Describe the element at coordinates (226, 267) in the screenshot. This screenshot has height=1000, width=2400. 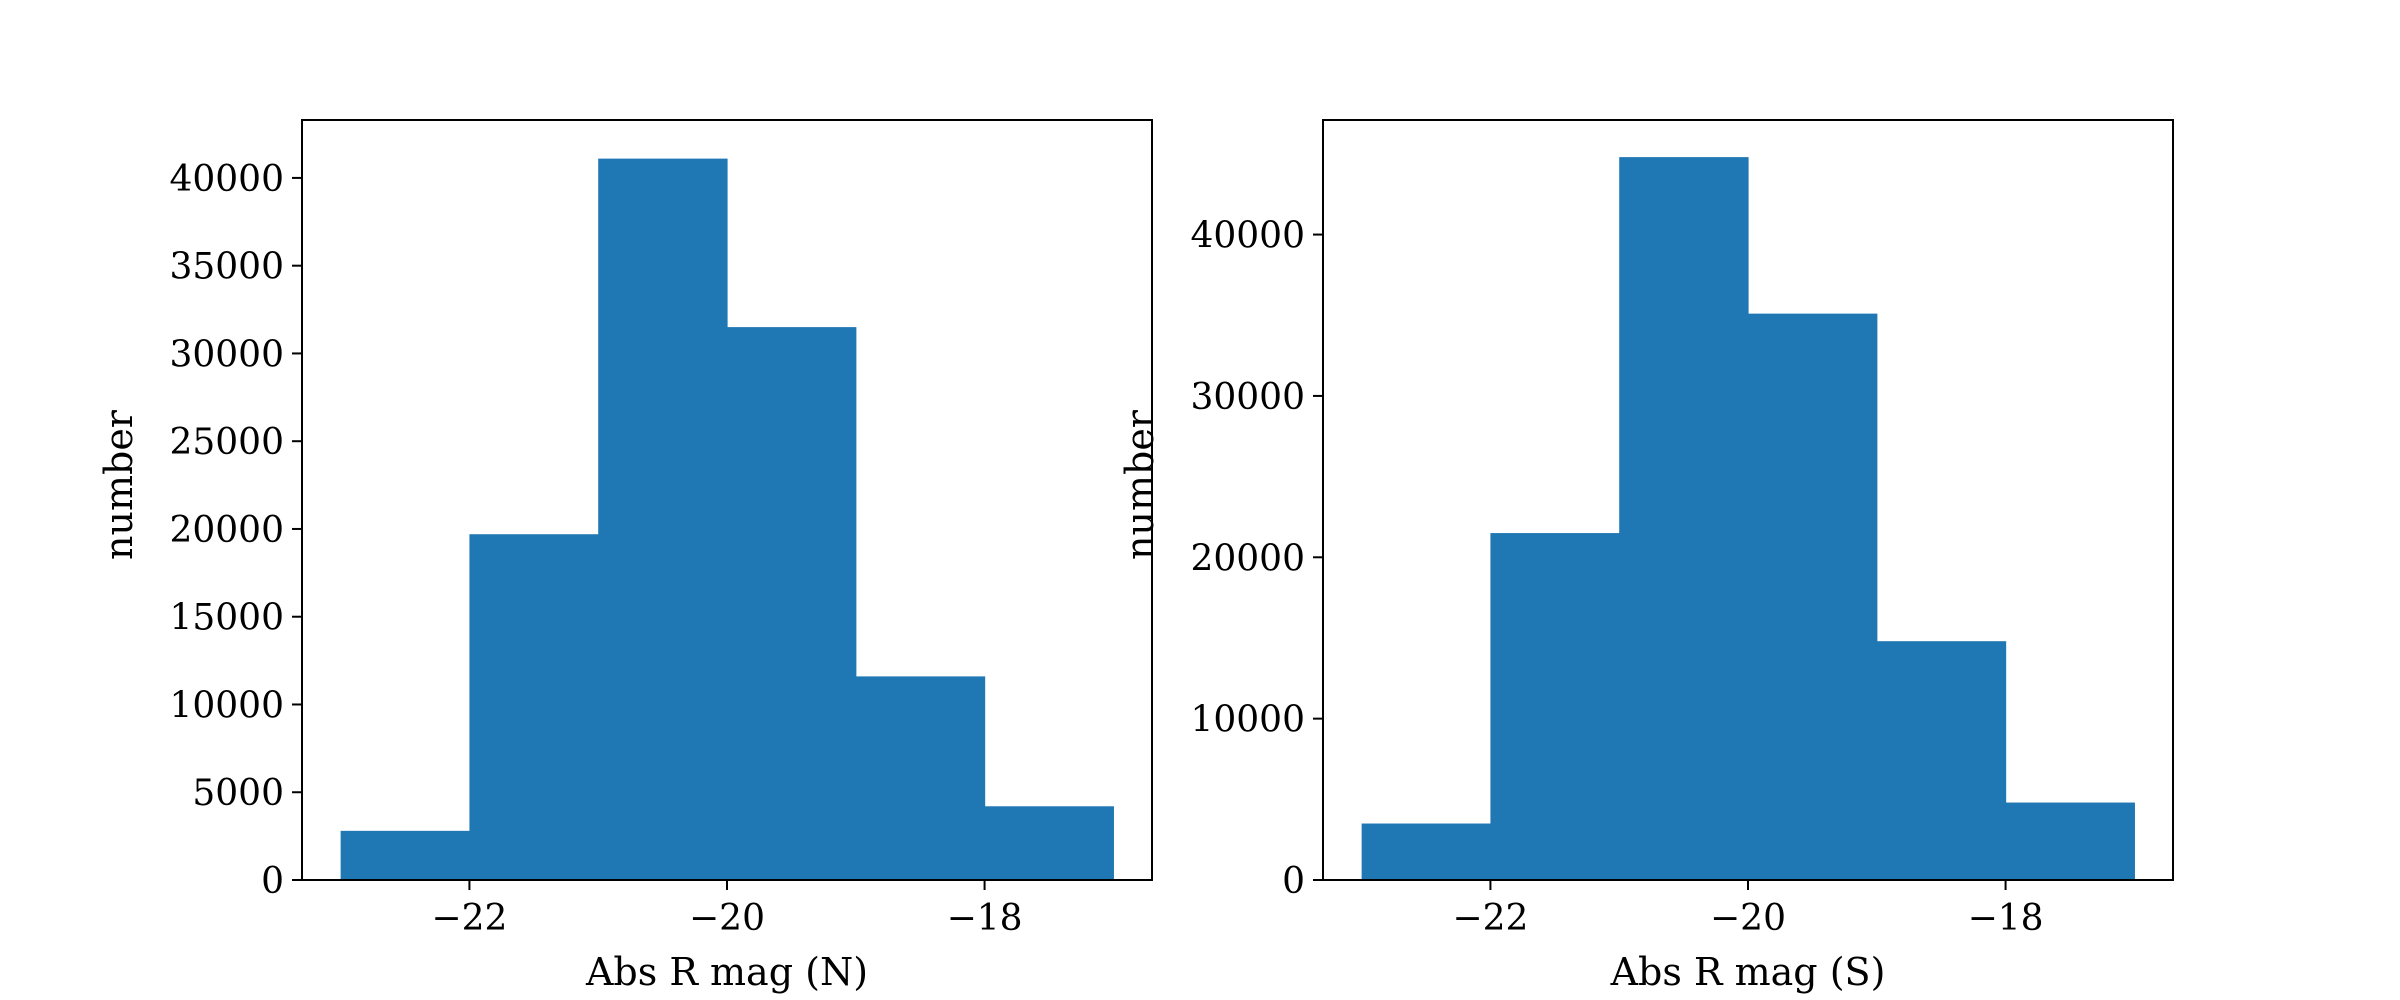
I see `y-tick-label: 35000` at that location.